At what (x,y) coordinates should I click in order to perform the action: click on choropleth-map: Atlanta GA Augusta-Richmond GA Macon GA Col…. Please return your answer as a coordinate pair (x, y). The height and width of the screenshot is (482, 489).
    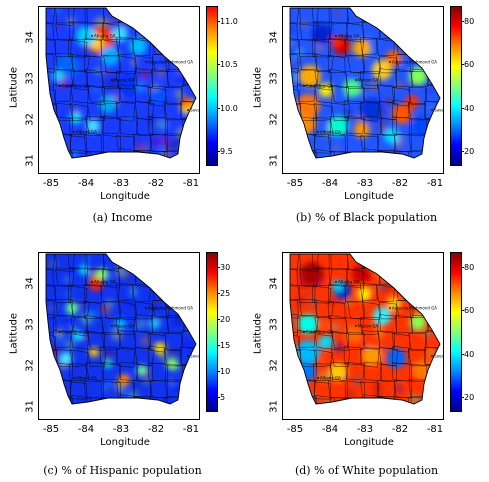
    Looking at the image, I should click on (119, 90).